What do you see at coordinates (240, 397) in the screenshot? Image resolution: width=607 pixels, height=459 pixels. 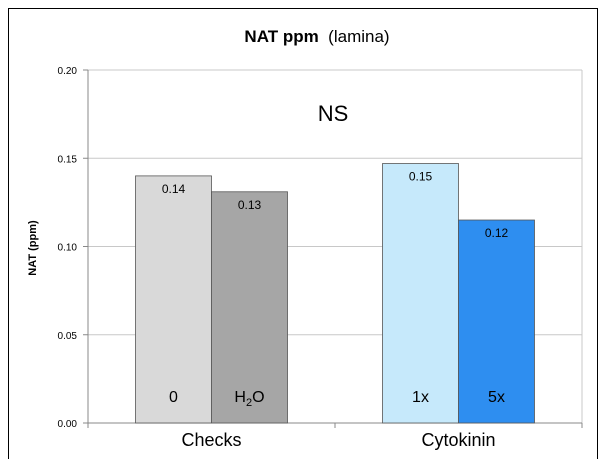 I see `bar-label-text: H` at bounding box center [240, 397].